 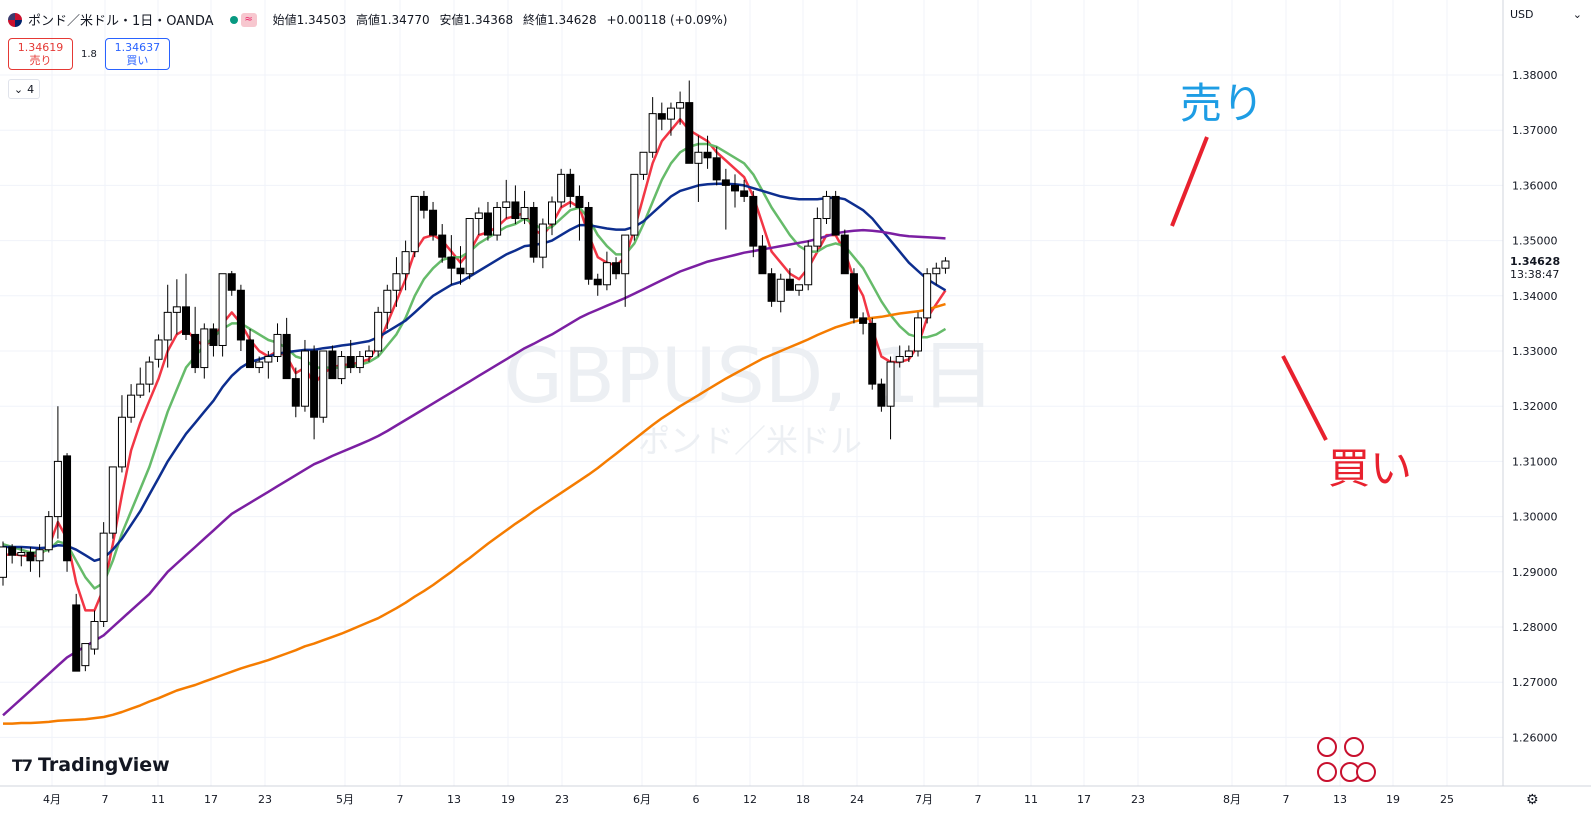 What do you see at coordinates (1546, 14) in the screenshot?
I see `currency-selector: USD ⌄` at bounding box center [1546, 14].